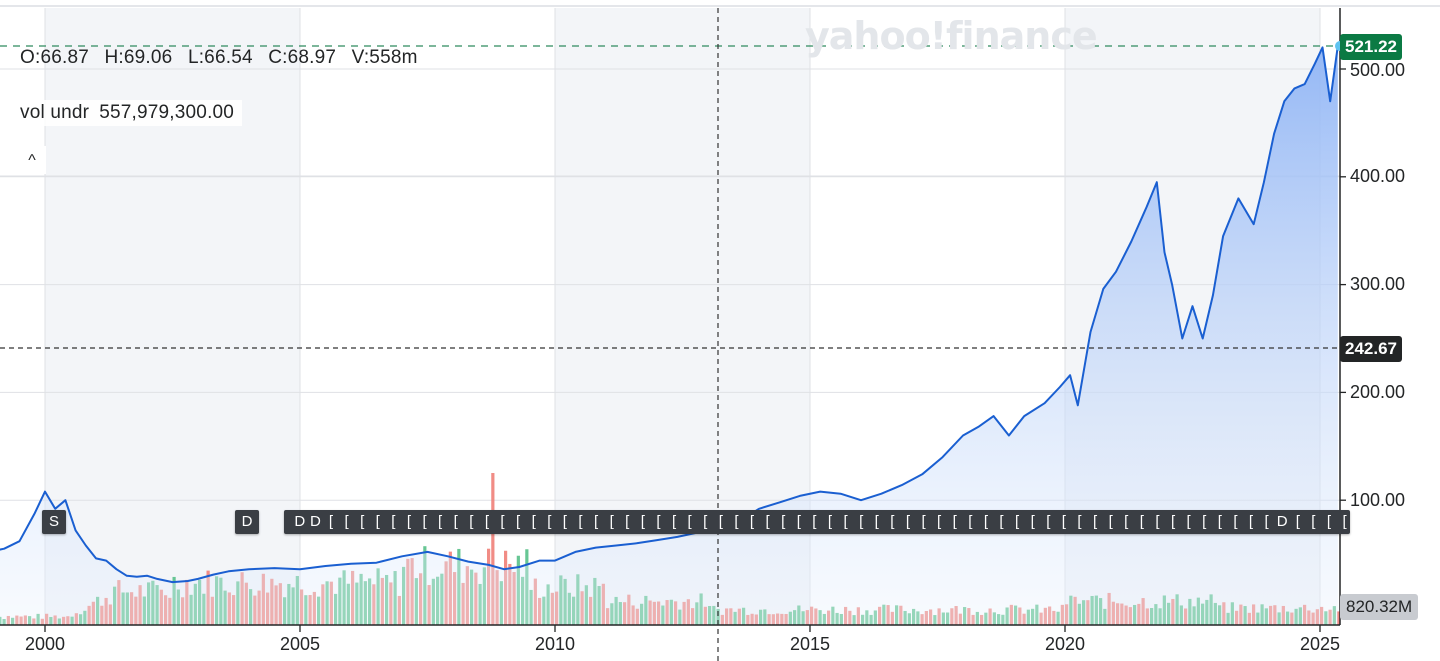 The height and width of the screenshot is (661, 1440). What do you see at coordinates (1065, 644) in the screenshot?
I see `x-tick-2020: 2020` at bounding box center [1065, 644].